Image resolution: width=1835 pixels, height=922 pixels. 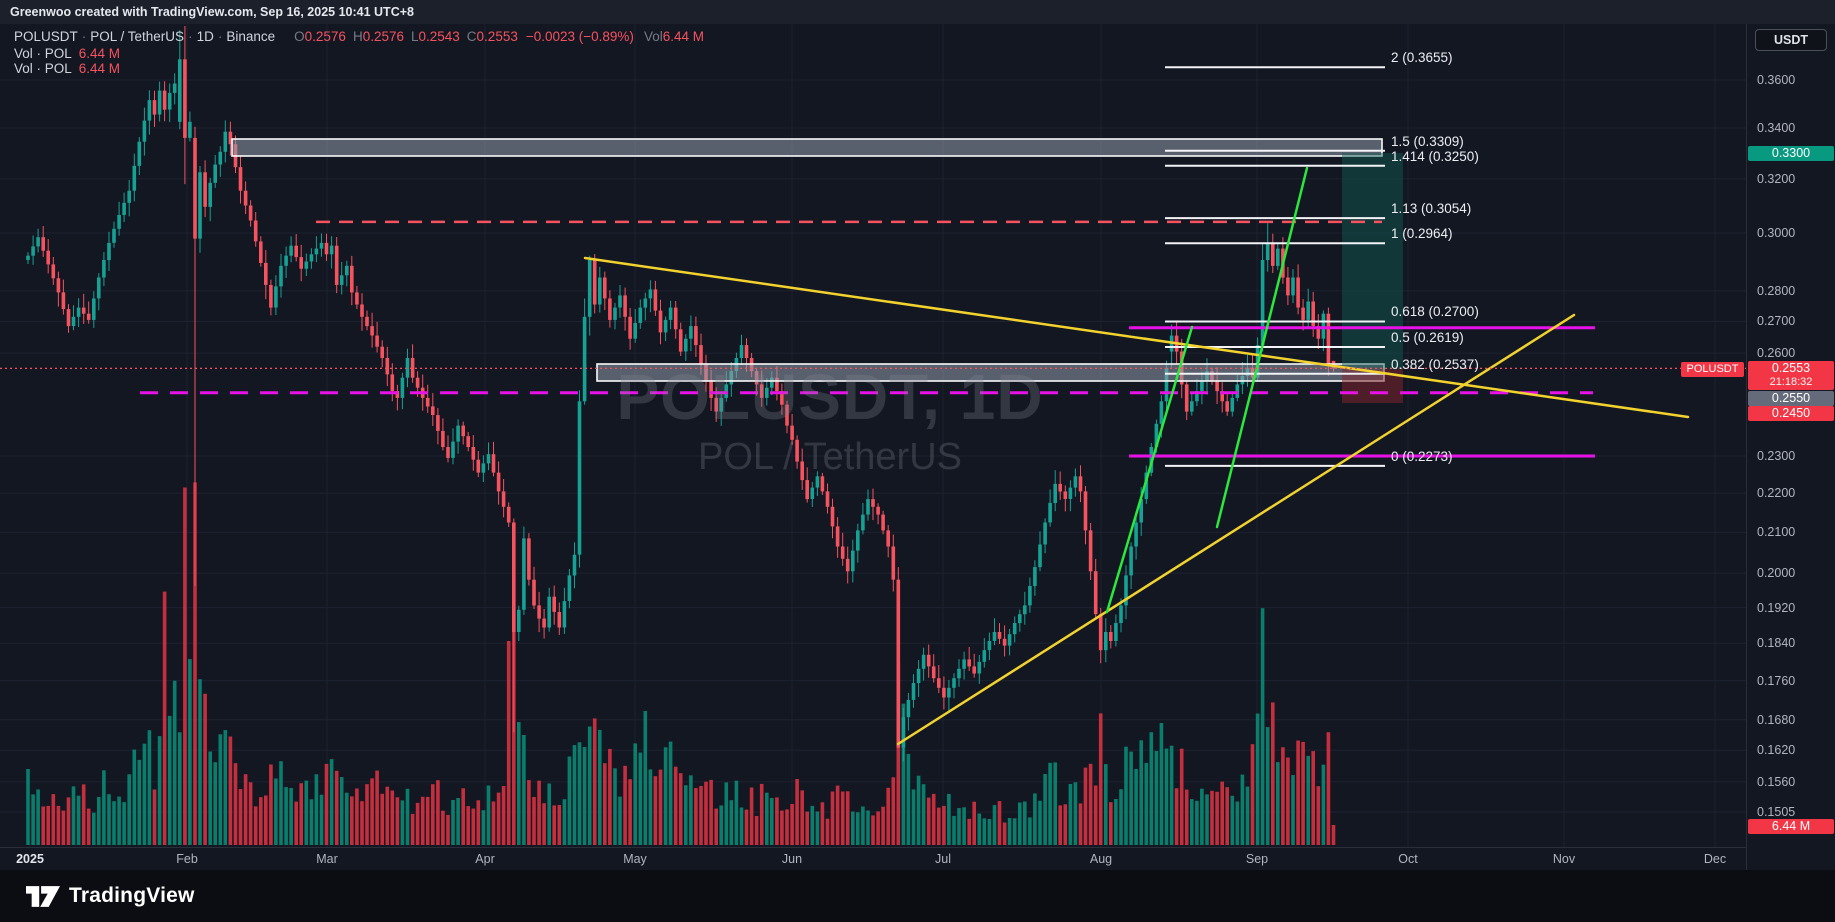 What do you see at coordinates (1408, 859) in the screenshot?
I see `time-axis-month-label: Oct` at bounding box center [1408, 859].